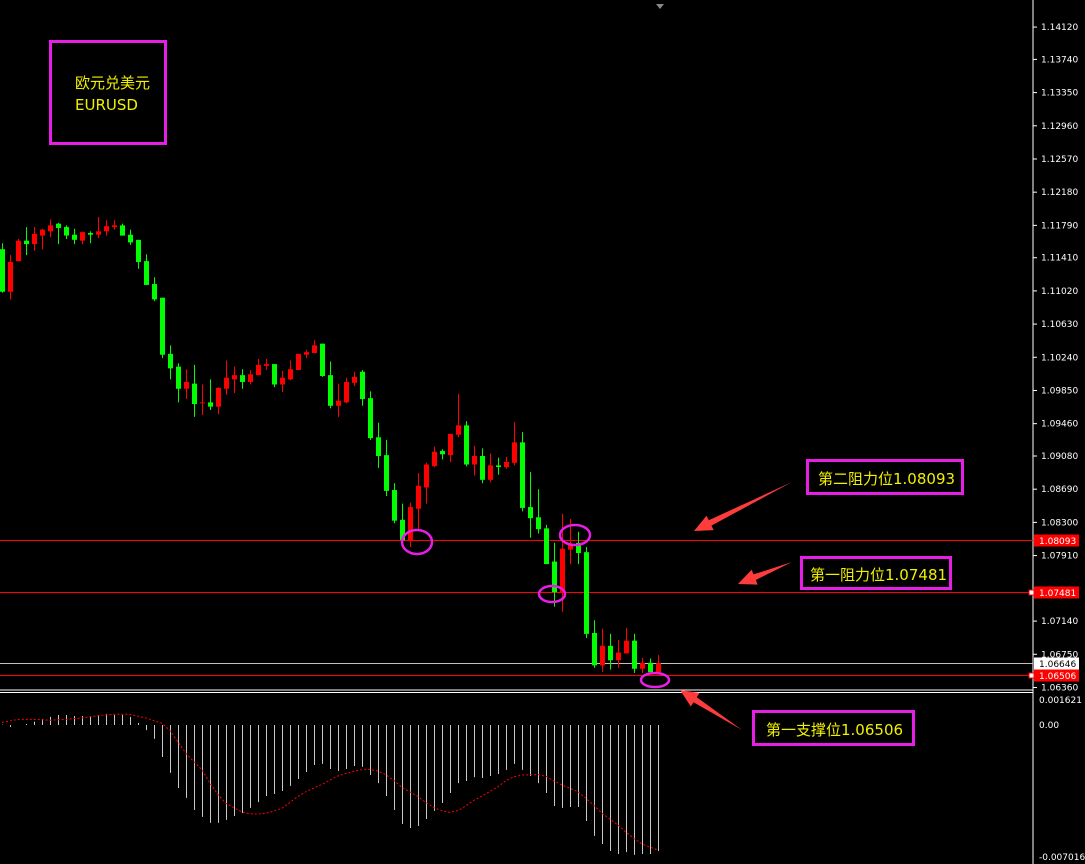  I want to click on price-tick-label: 1.08690, so click(1059, 490).